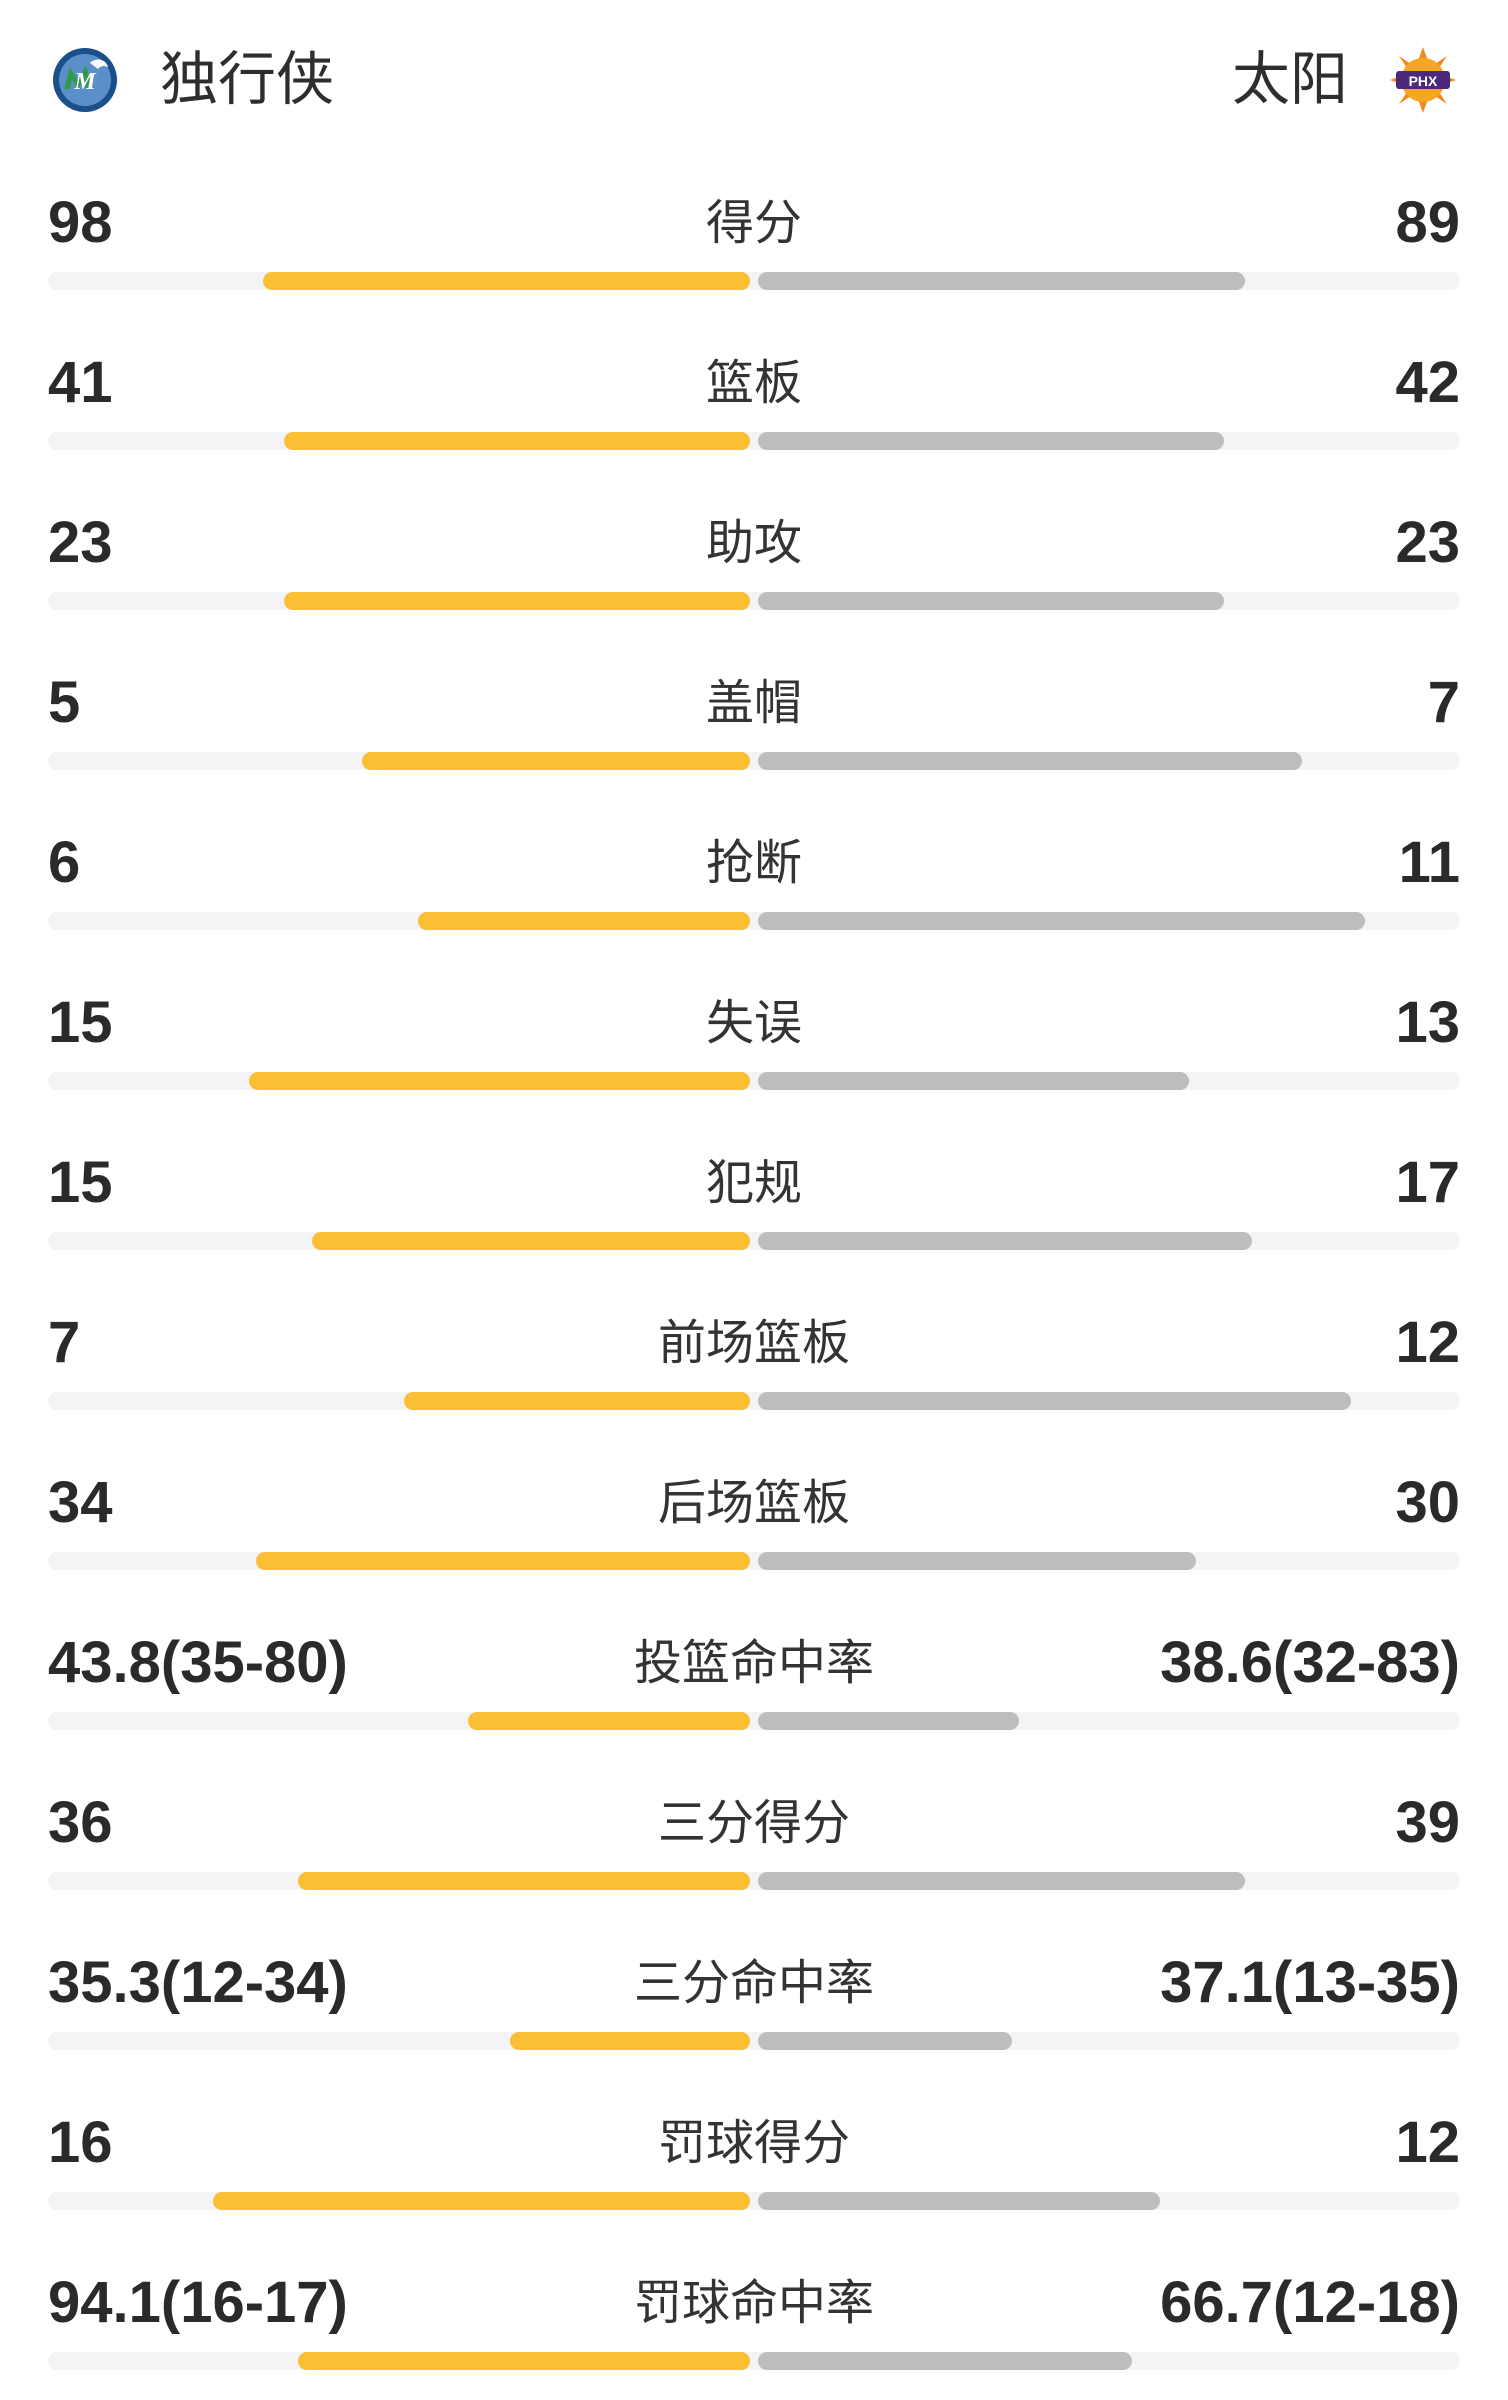 Image resolution: width=1508 pixels, height=2400 pixels. I want to click on stat-row: 36 三分得分 39, so click(754, 1840).